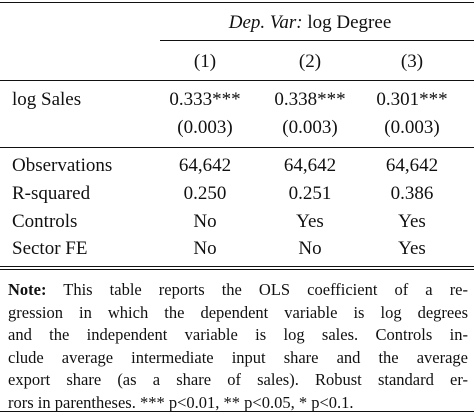 The width and height of the screenshot is (474, 414). Describe the element at coordinates (317, 40) in the screenshot. I see `header-rule` at that location.